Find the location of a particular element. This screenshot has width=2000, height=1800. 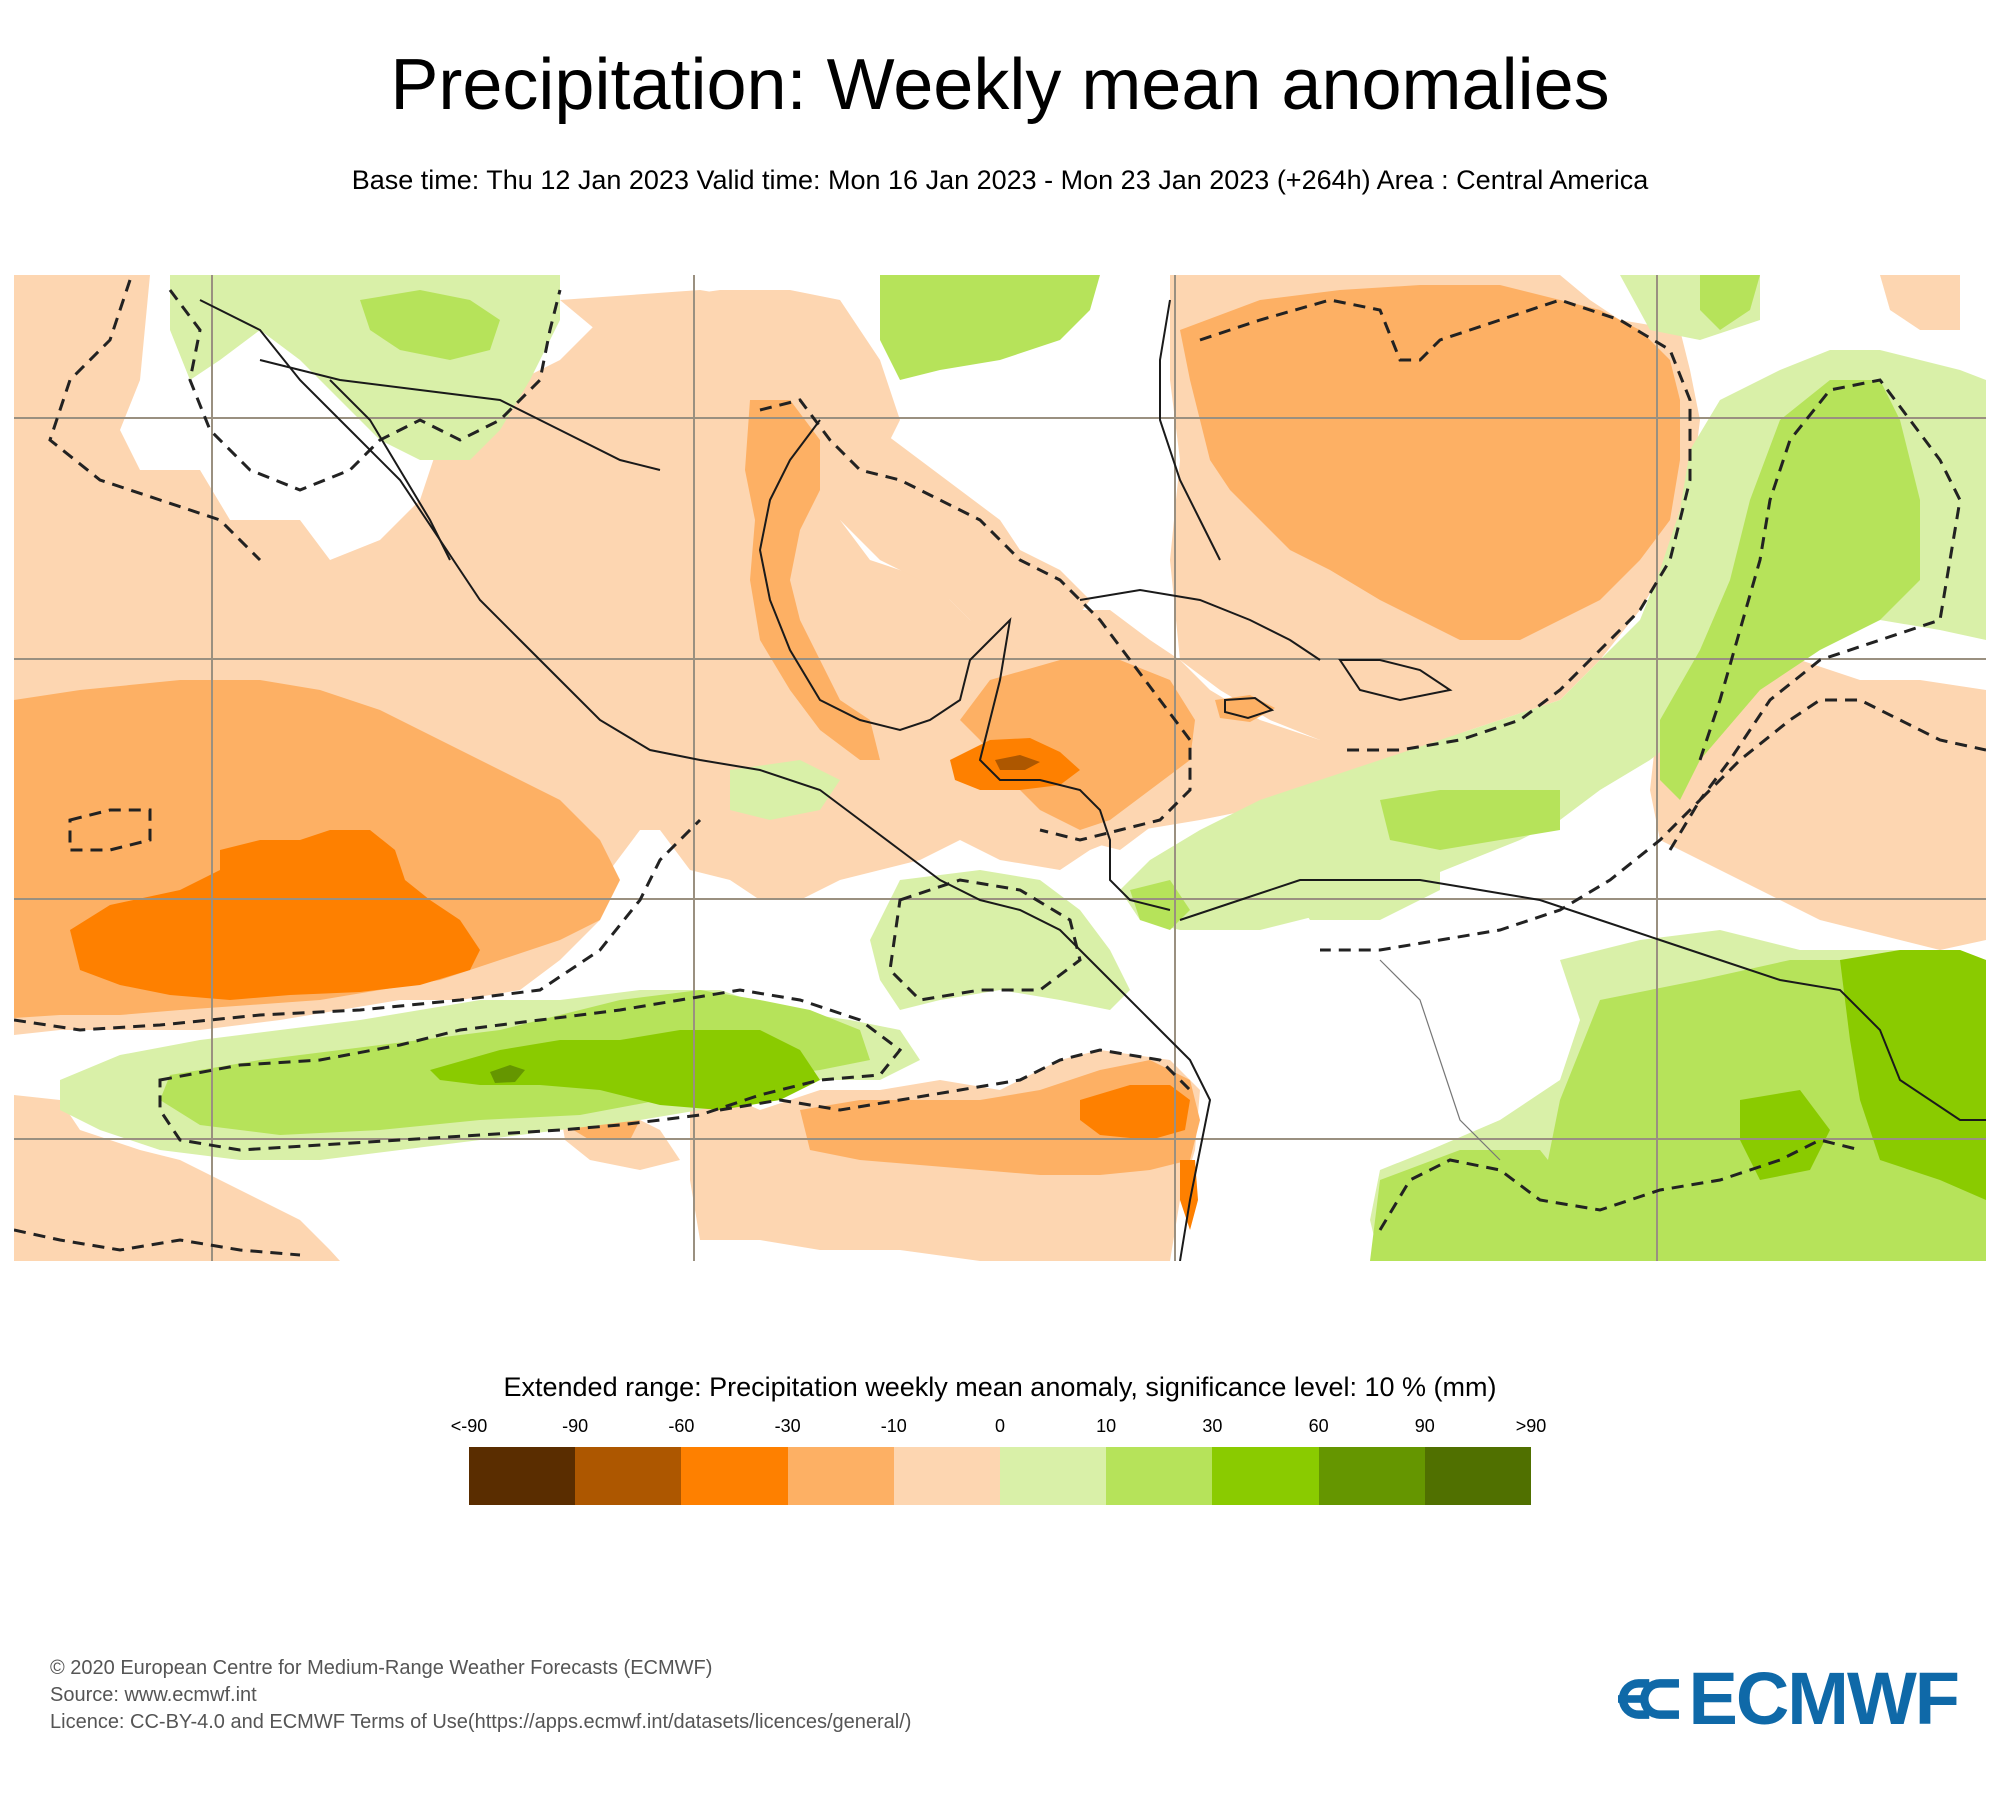

coastline-jamaica is located at coordinates (1249, 708).